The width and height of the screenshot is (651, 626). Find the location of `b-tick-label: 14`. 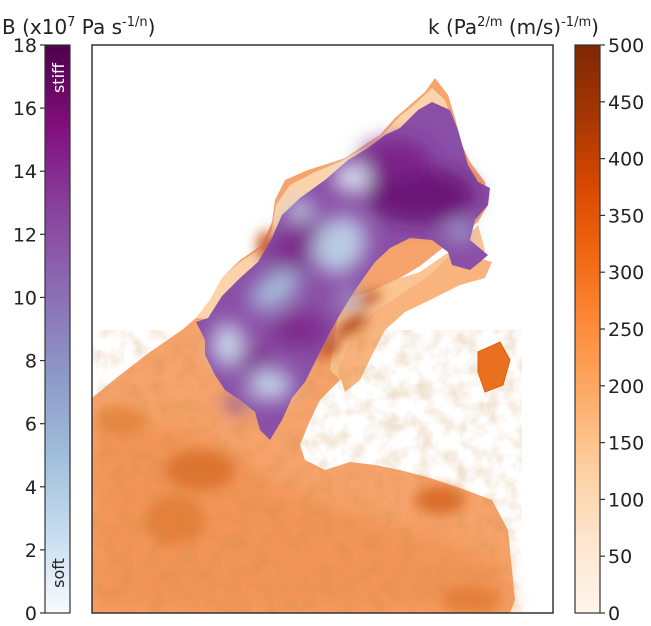

b-tick-label: 14 is located at coordinates (25, 172).